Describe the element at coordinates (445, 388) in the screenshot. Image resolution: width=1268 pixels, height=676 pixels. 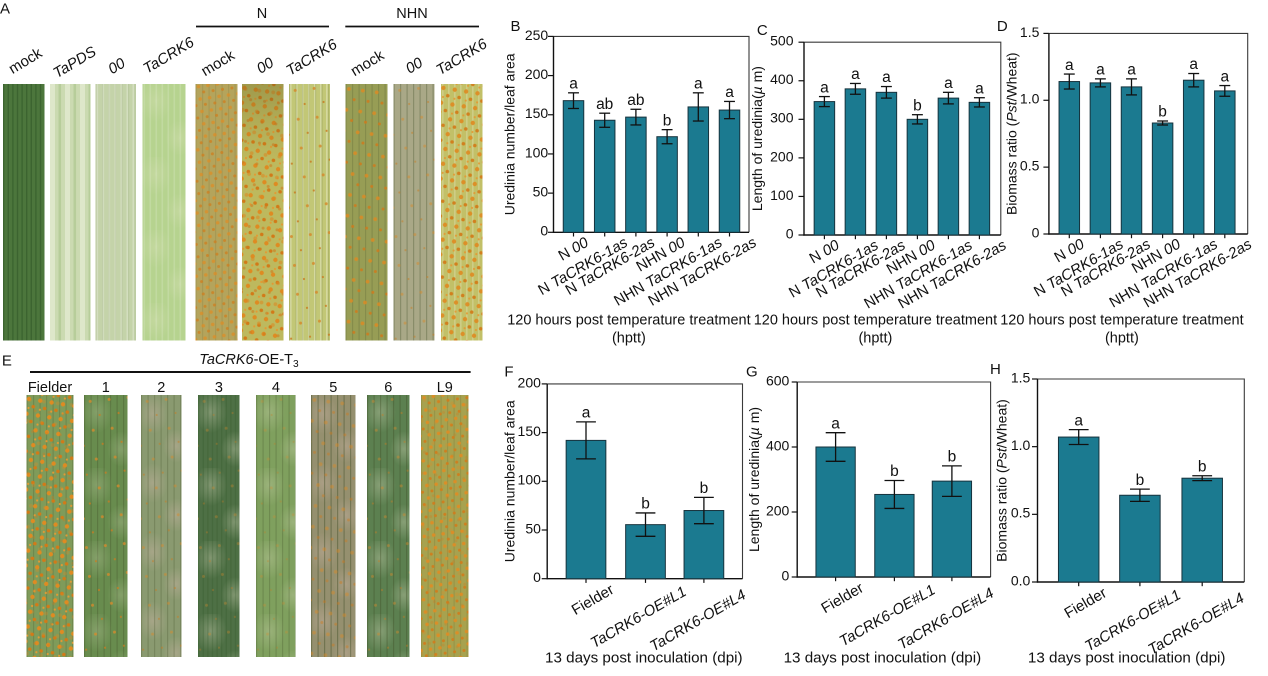
I see `svg-text: L9` at that location.